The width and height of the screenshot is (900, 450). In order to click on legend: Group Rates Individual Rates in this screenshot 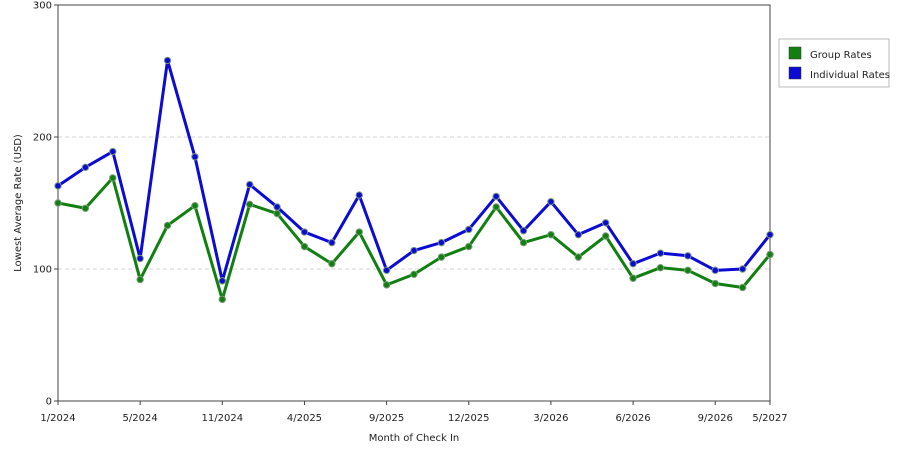, I will do `click(834, 63)`.